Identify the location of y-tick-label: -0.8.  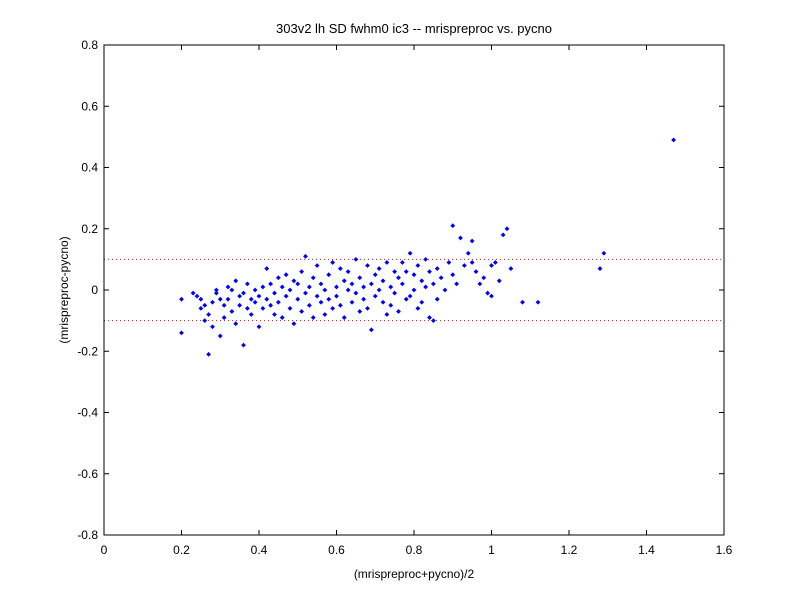
(87, 535).